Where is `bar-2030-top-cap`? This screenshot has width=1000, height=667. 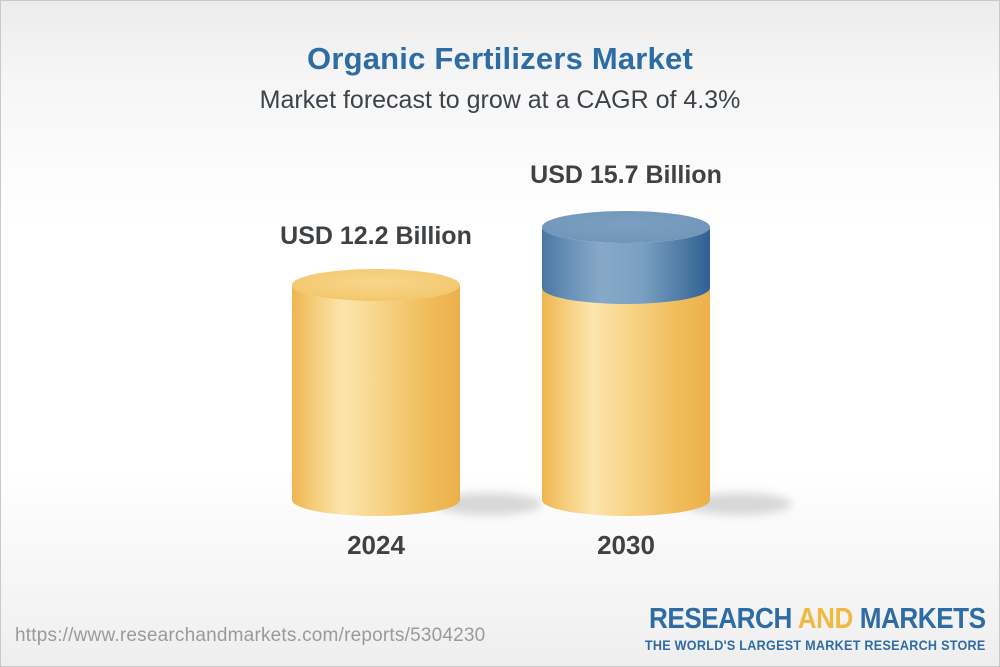 bar-2030-top-cap is located at coordinates (626, 227).